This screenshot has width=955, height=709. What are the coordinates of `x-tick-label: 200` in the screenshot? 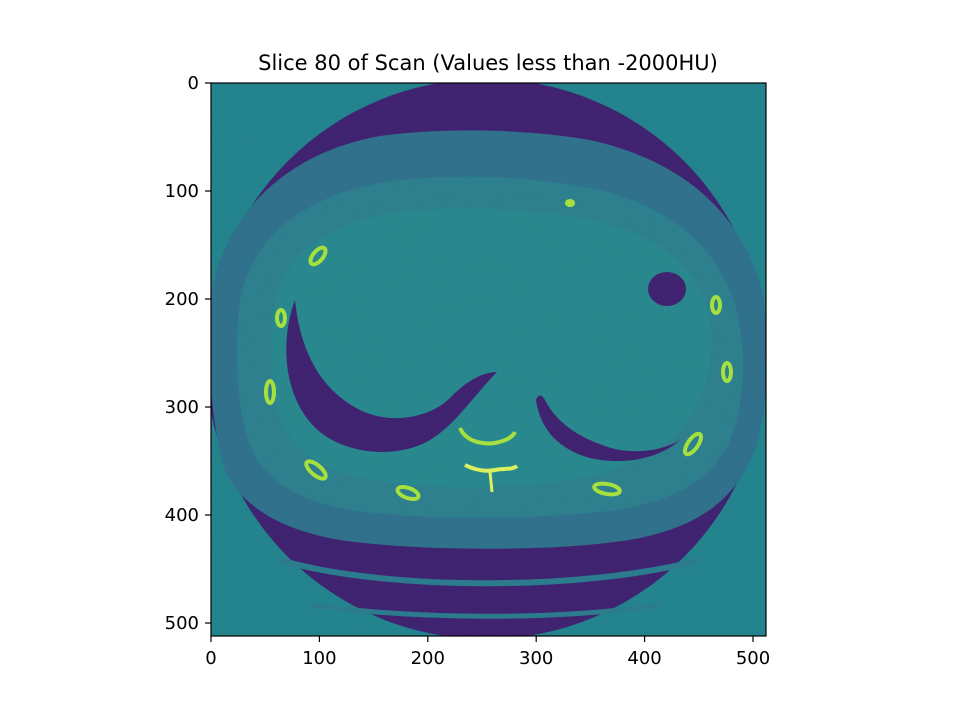 It's located at (428, 658).